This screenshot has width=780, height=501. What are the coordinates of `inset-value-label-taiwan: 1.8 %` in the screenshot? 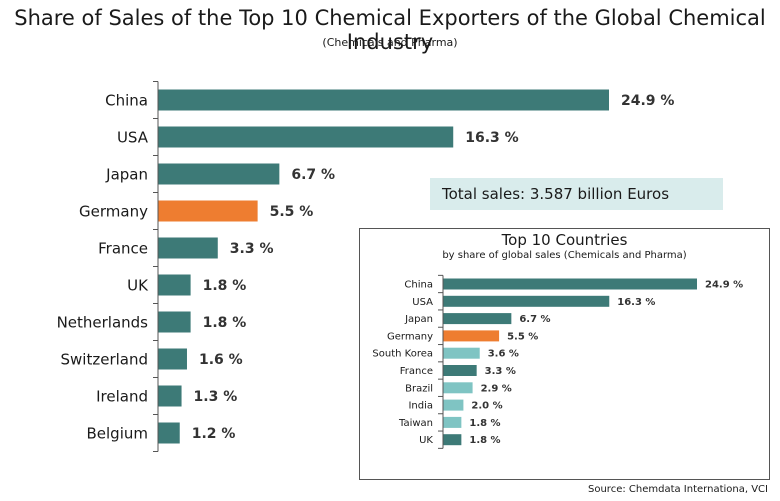 It's located at (484, 423).